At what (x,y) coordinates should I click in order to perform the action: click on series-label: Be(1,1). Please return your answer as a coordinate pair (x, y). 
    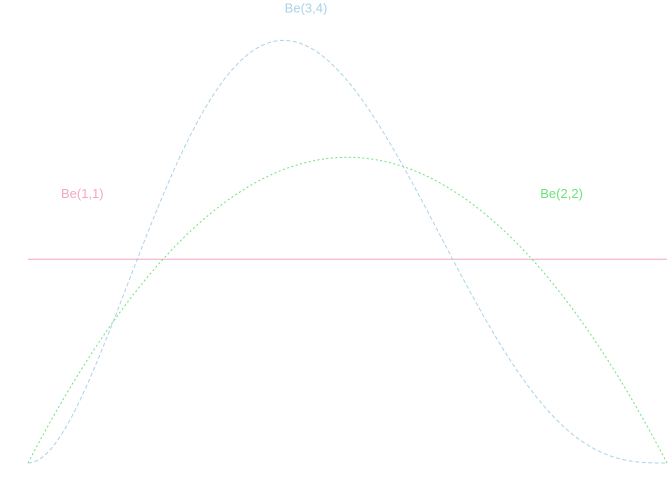
    Looking at the image, I should click on (82, 193).